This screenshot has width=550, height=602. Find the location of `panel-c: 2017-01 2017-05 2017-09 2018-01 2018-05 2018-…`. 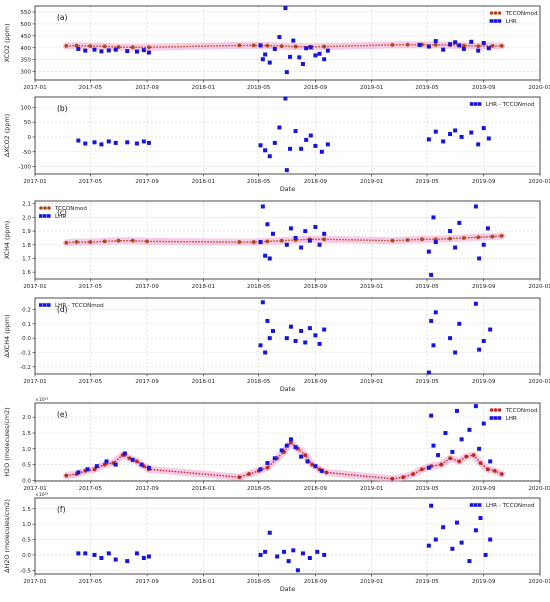

panel-c: 2017-01 2017-05 2017-09 2018-01 2018-05 2018-… is located at coordinates (276, 245).